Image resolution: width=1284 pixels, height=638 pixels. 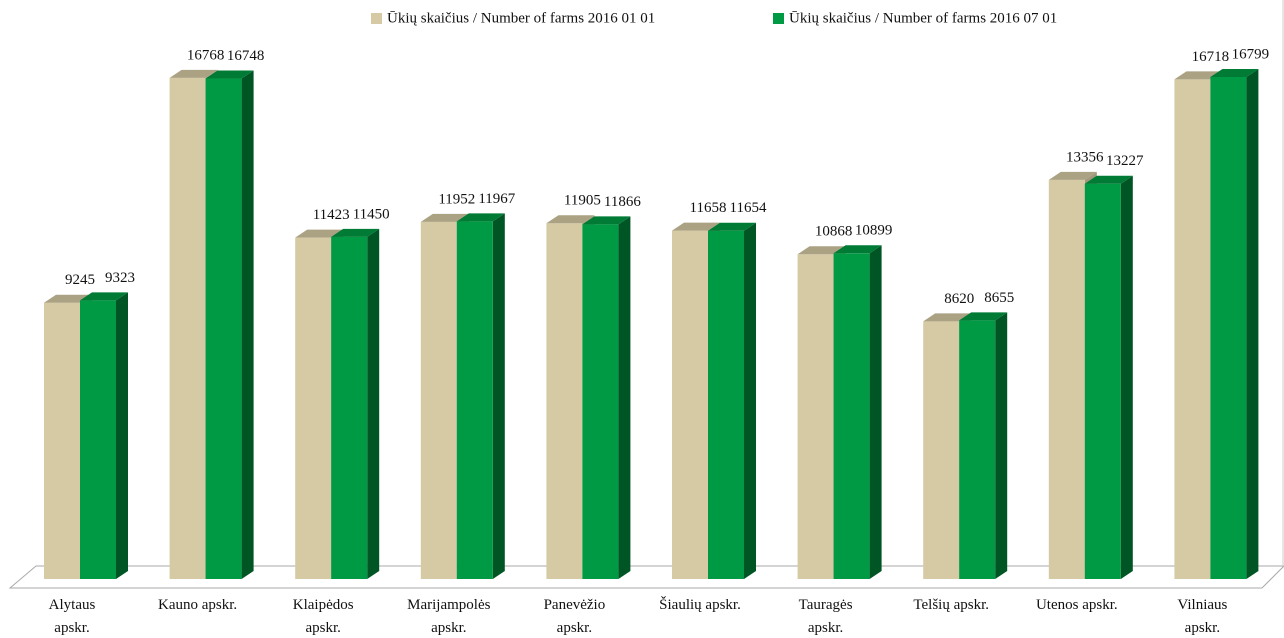 What do you see at coordinates (748, 208) in the screenshot?
I see `value-label: 11654` at bounding box center [748, 208].